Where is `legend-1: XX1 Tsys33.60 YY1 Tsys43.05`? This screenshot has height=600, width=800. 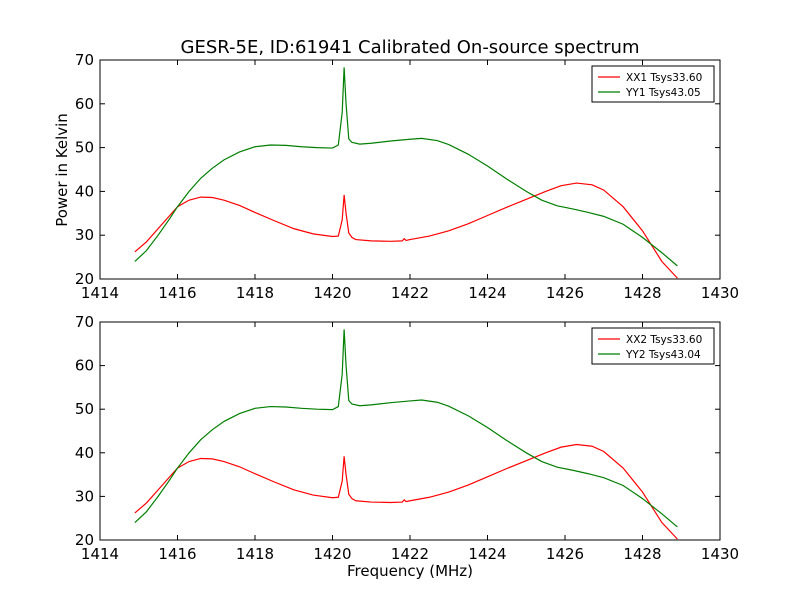 legend-1: XX1 Tsys33.60 YY1 Tsys43.05 is located at coordinates (653, 84).